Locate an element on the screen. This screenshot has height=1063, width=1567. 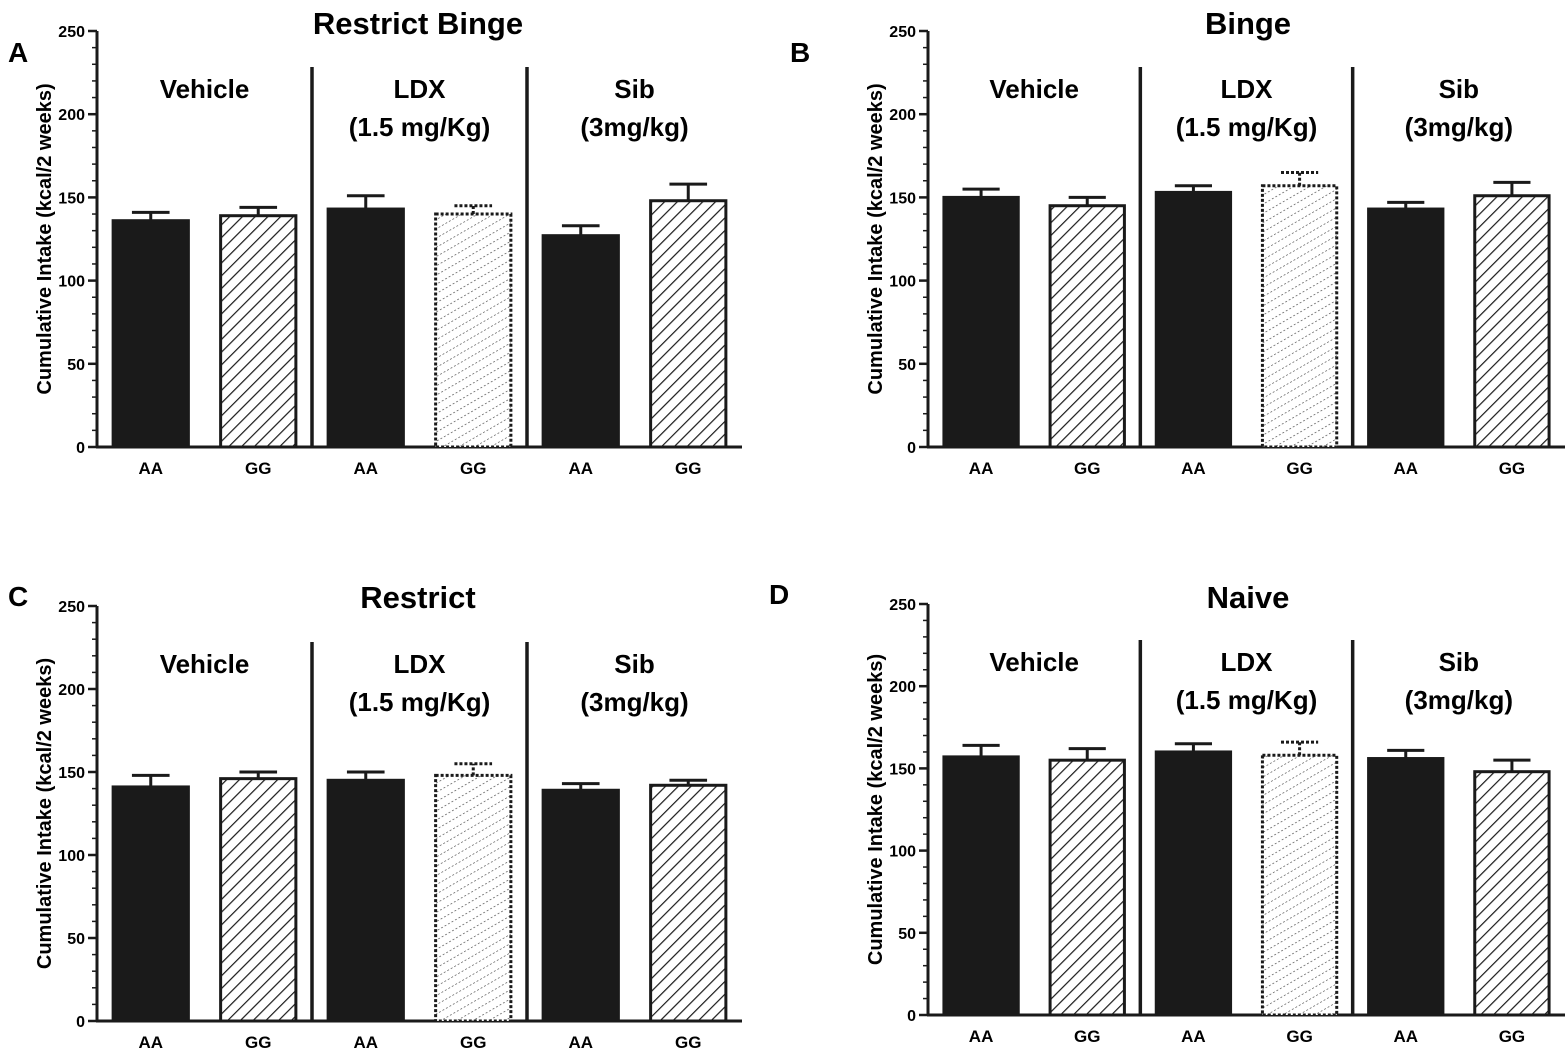
chart-title: Naive is located at coordinates (1248, 597).